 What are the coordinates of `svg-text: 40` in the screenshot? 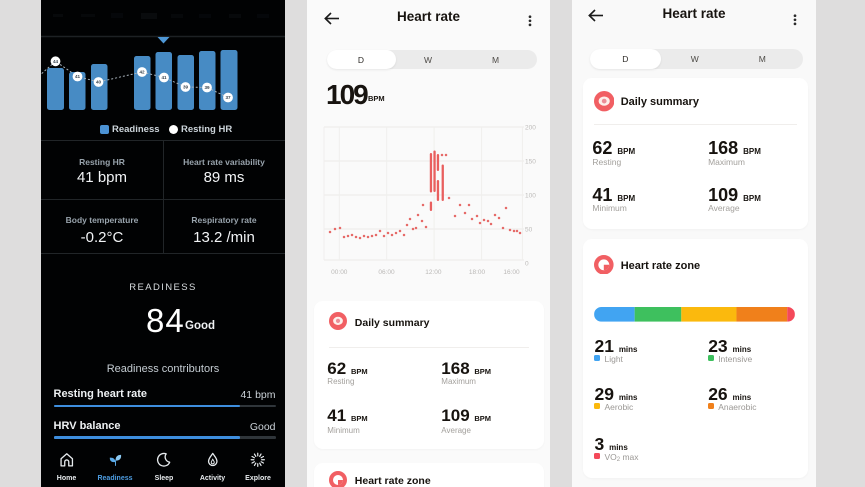 It's located at (99, 82).